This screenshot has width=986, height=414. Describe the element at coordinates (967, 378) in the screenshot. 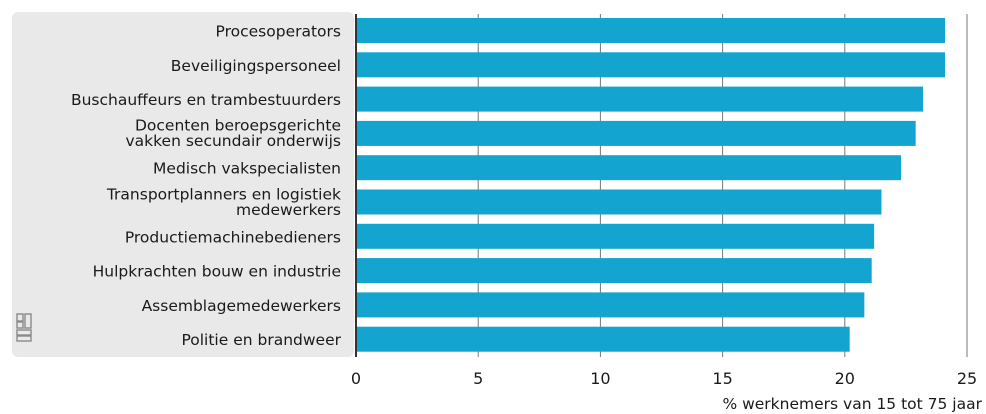

I see `x-tick-label-25: 25` at that location.